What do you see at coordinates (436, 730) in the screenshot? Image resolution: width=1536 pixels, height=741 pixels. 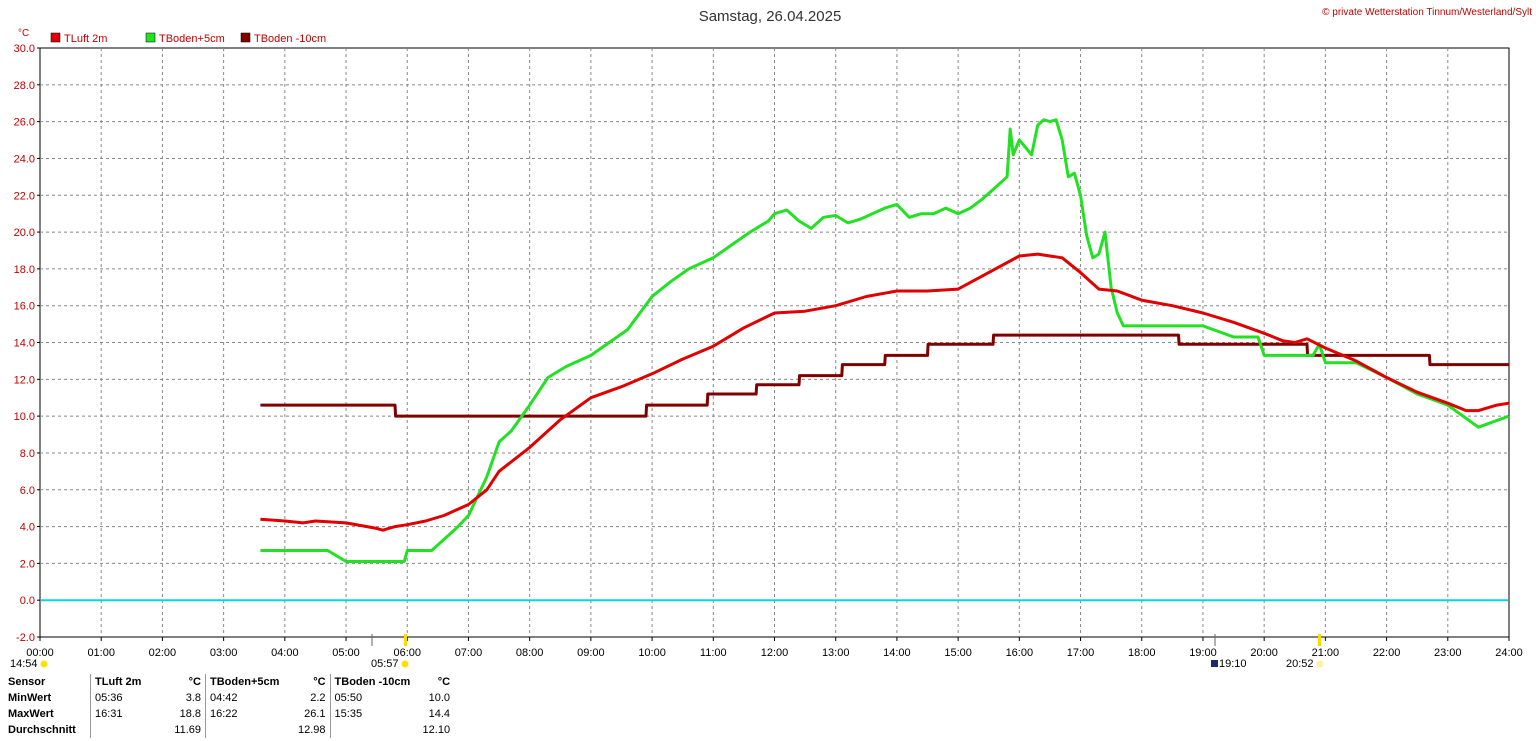 I see `stats-value: 12.10` at bounding box center [436, 730].